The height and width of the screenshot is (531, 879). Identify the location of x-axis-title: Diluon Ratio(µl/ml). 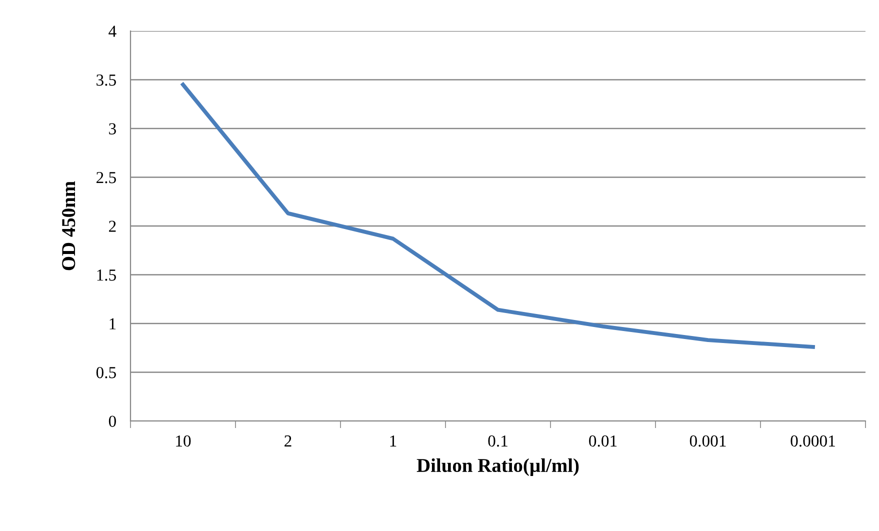
(497, 467).